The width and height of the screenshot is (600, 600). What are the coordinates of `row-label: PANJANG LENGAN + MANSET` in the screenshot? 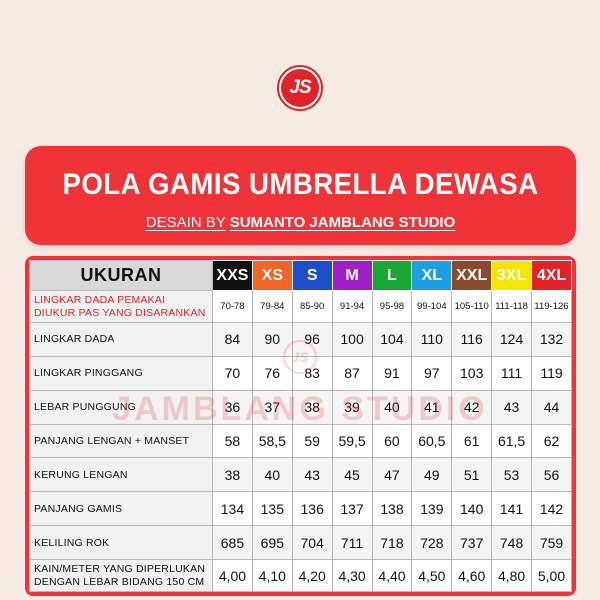 It's located at (121, 441).